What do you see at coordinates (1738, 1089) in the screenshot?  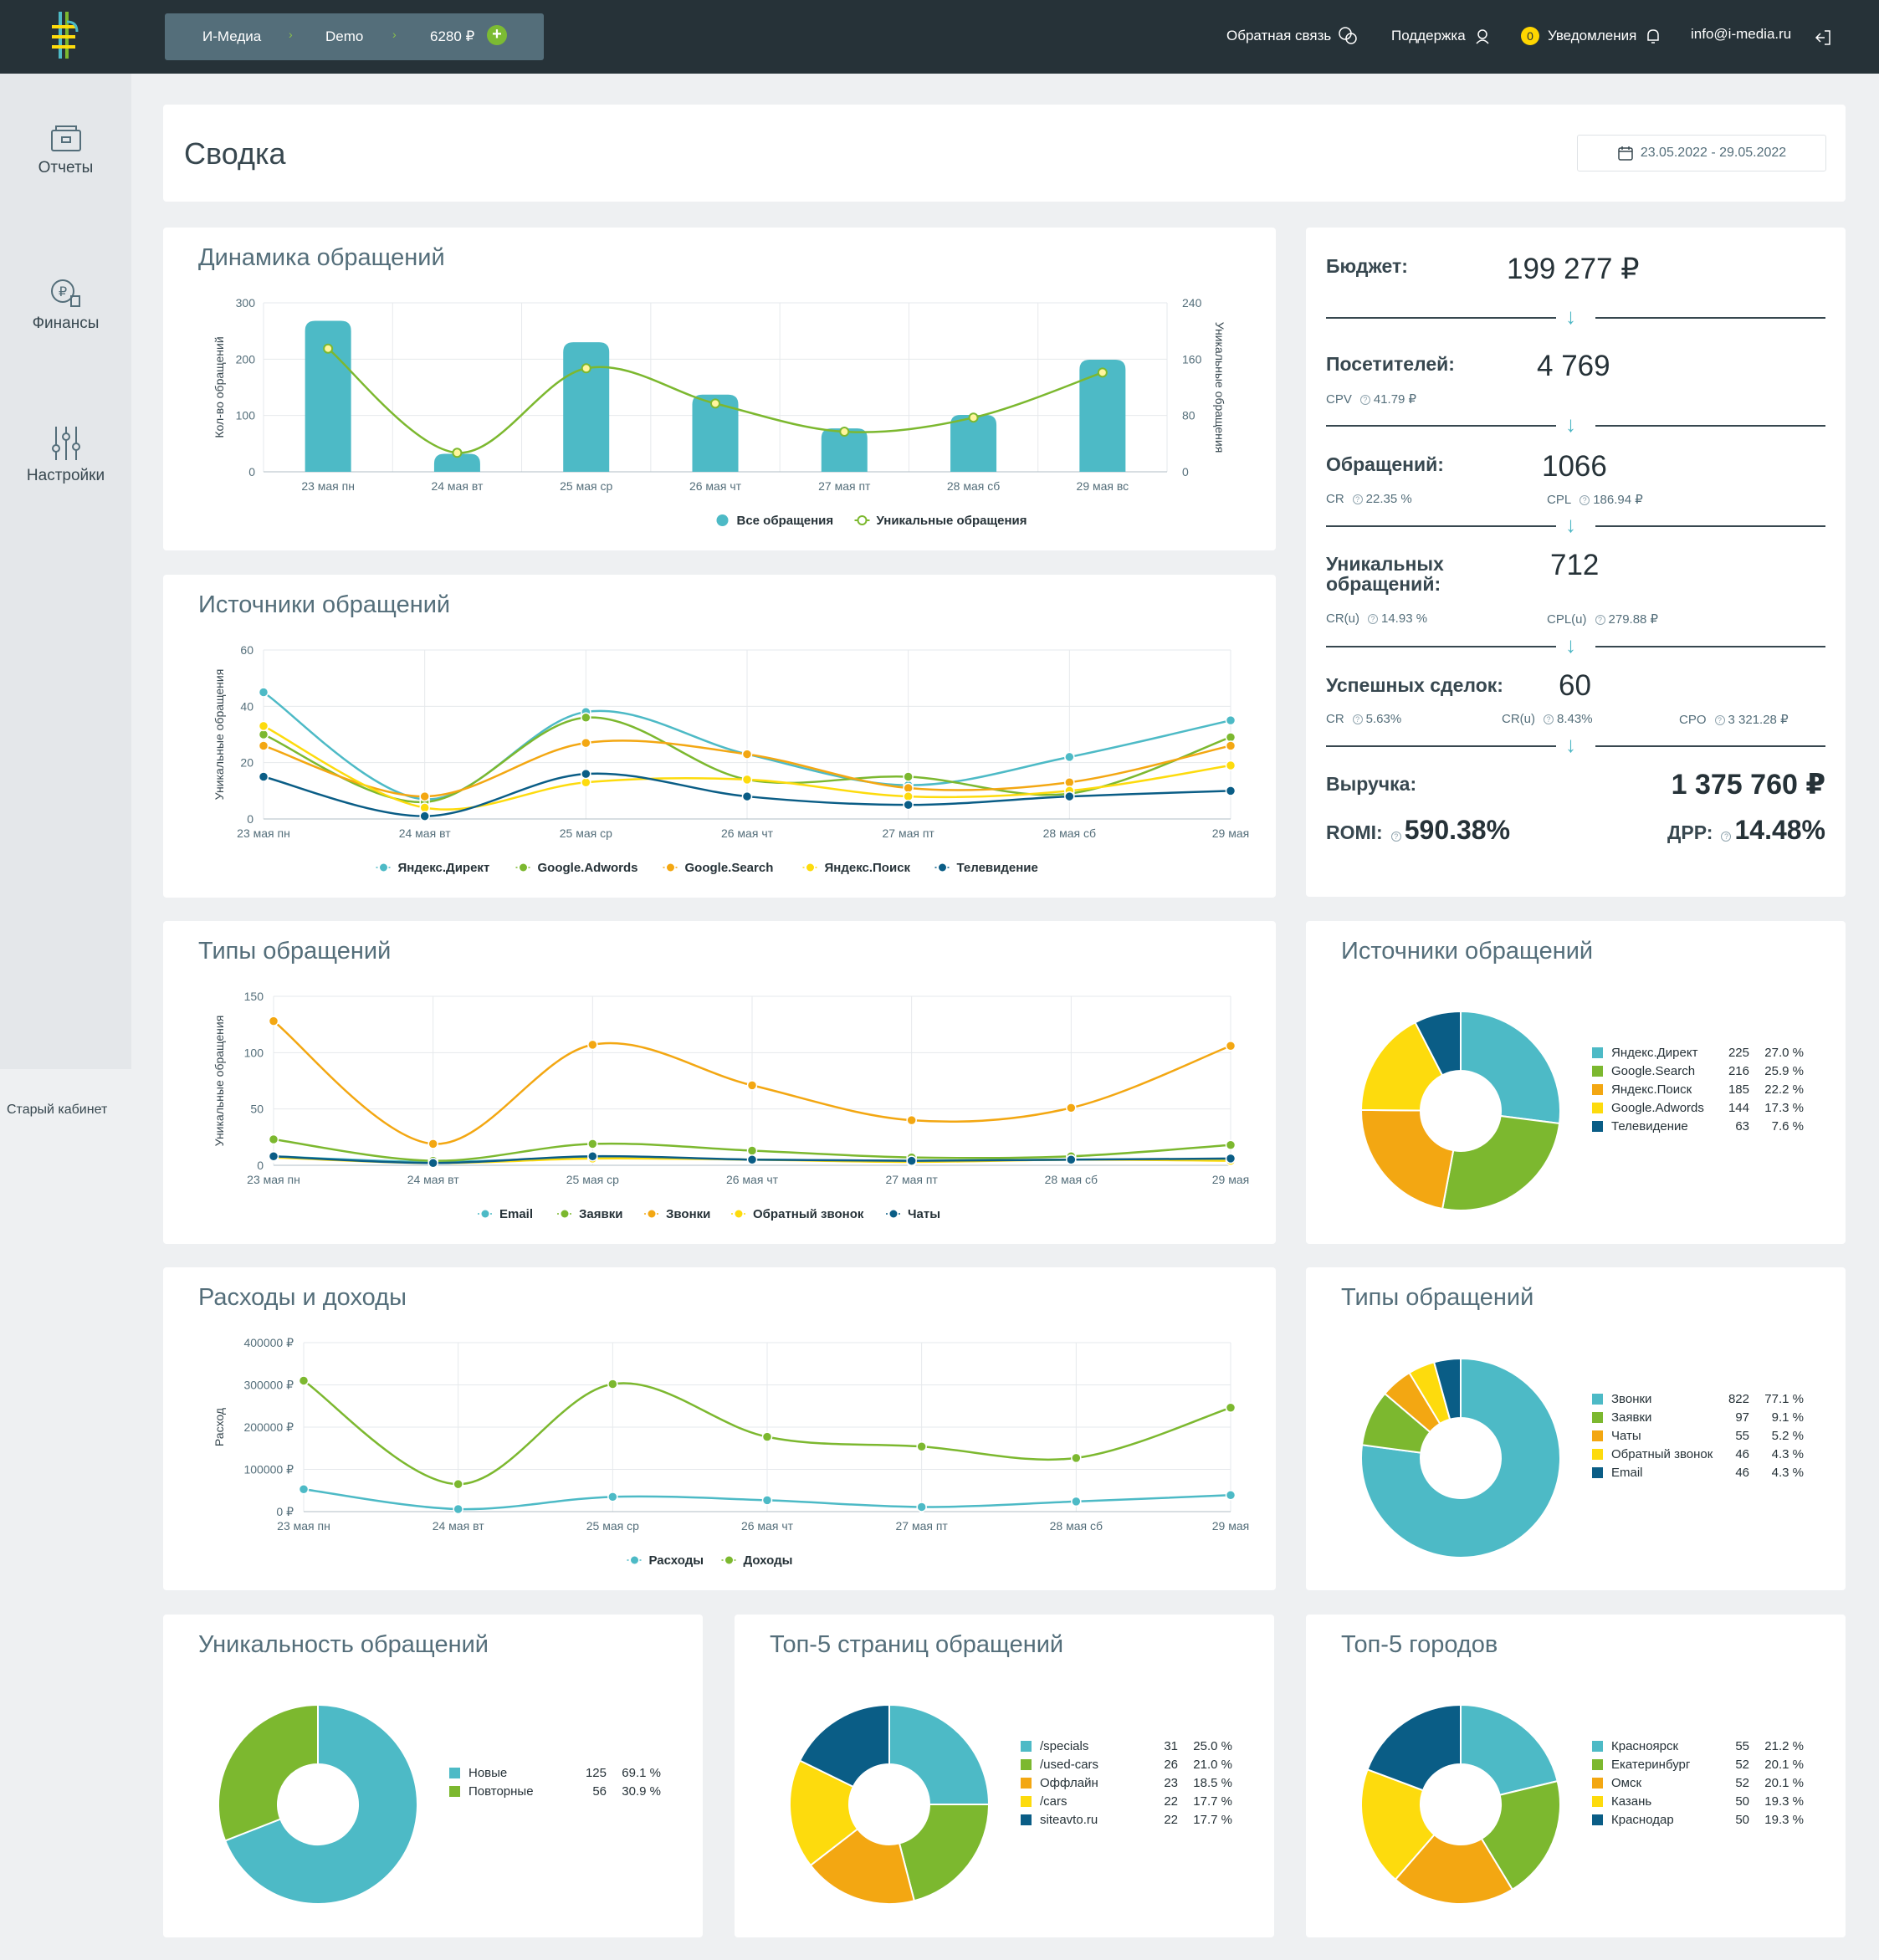 I see `legend-count: 185` at bounding box center [1738, 1089].